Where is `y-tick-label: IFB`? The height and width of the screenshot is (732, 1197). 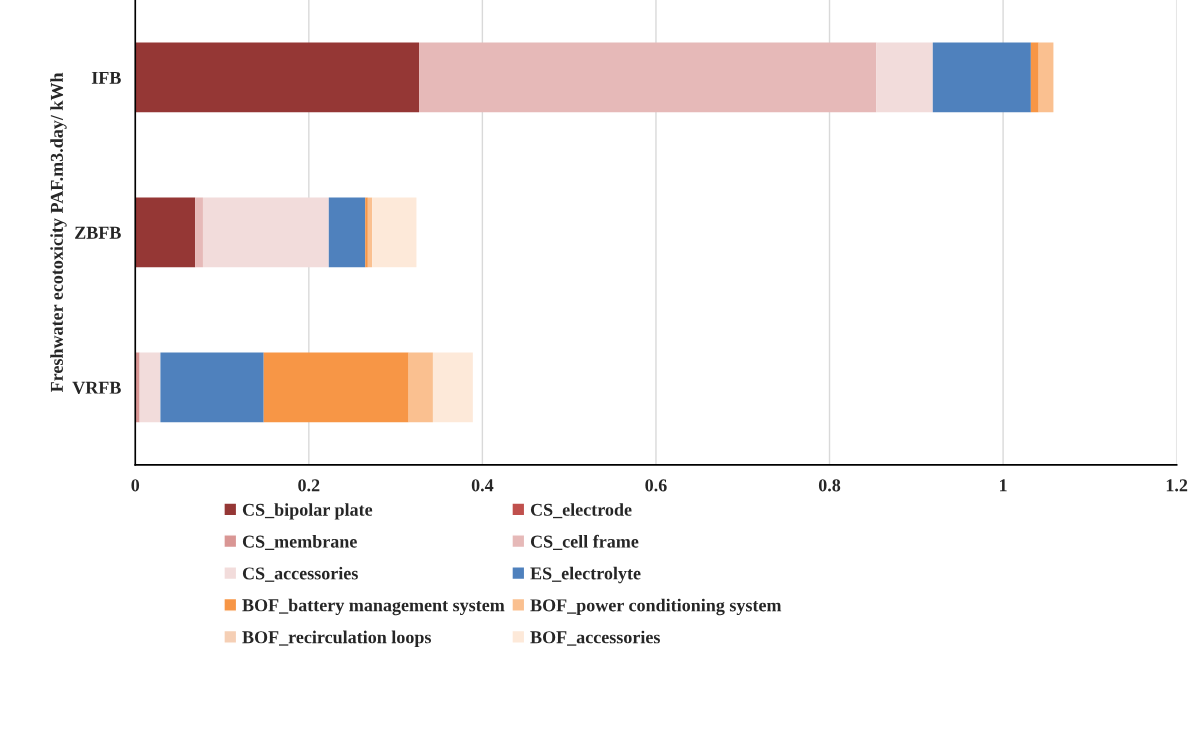 y-tick-label: IFB is located at coordinates (106, 77).